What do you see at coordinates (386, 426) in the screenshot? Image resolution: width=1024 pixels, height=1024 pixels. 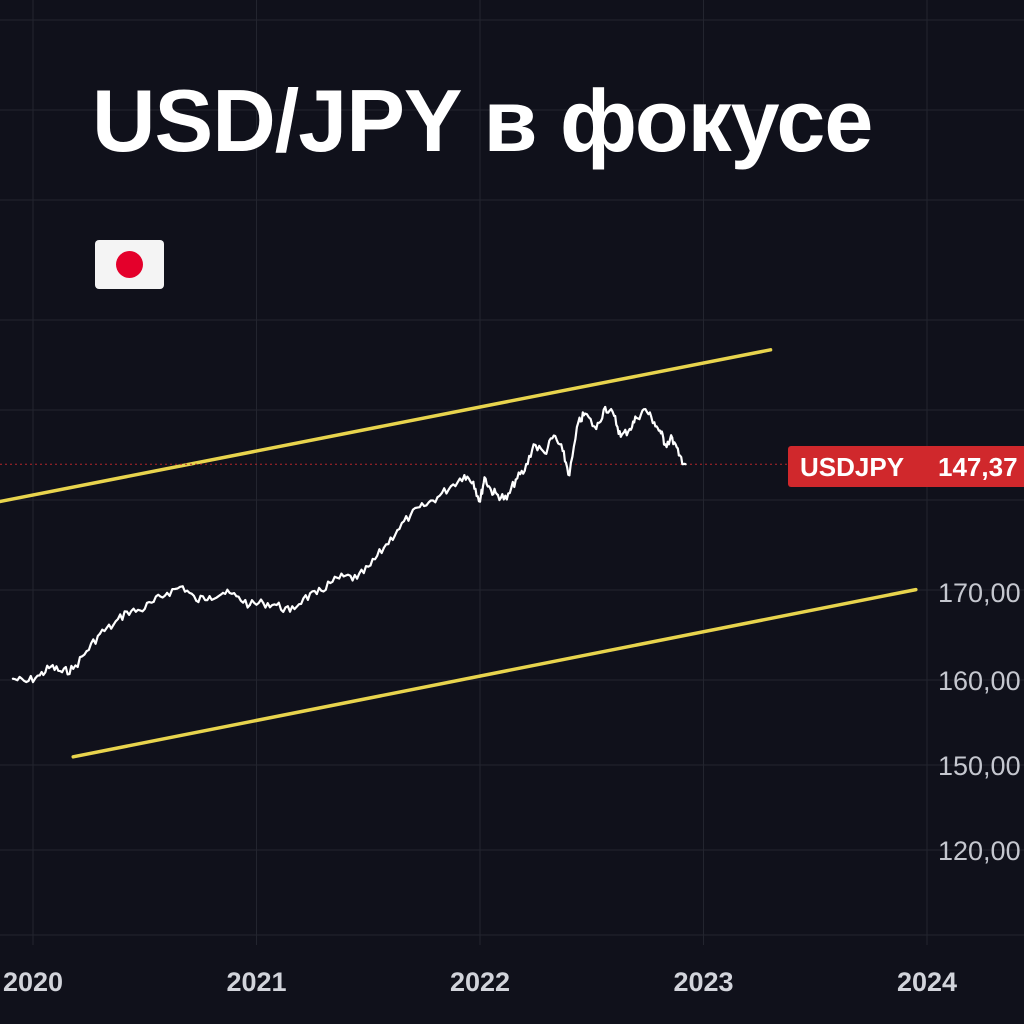 I see `trend-channel-upper-line` at bounding box center [386, 426].